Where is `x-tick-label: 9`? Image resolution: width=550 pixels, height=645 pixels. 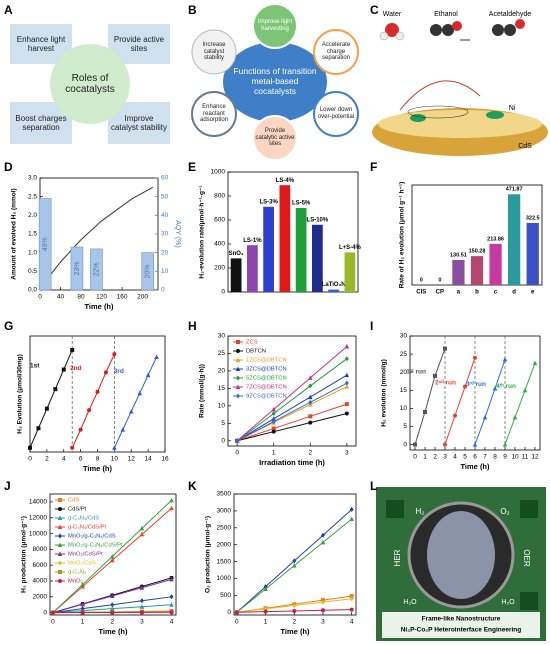 x-tick-label: 9 is located at coordinates (505, 457).